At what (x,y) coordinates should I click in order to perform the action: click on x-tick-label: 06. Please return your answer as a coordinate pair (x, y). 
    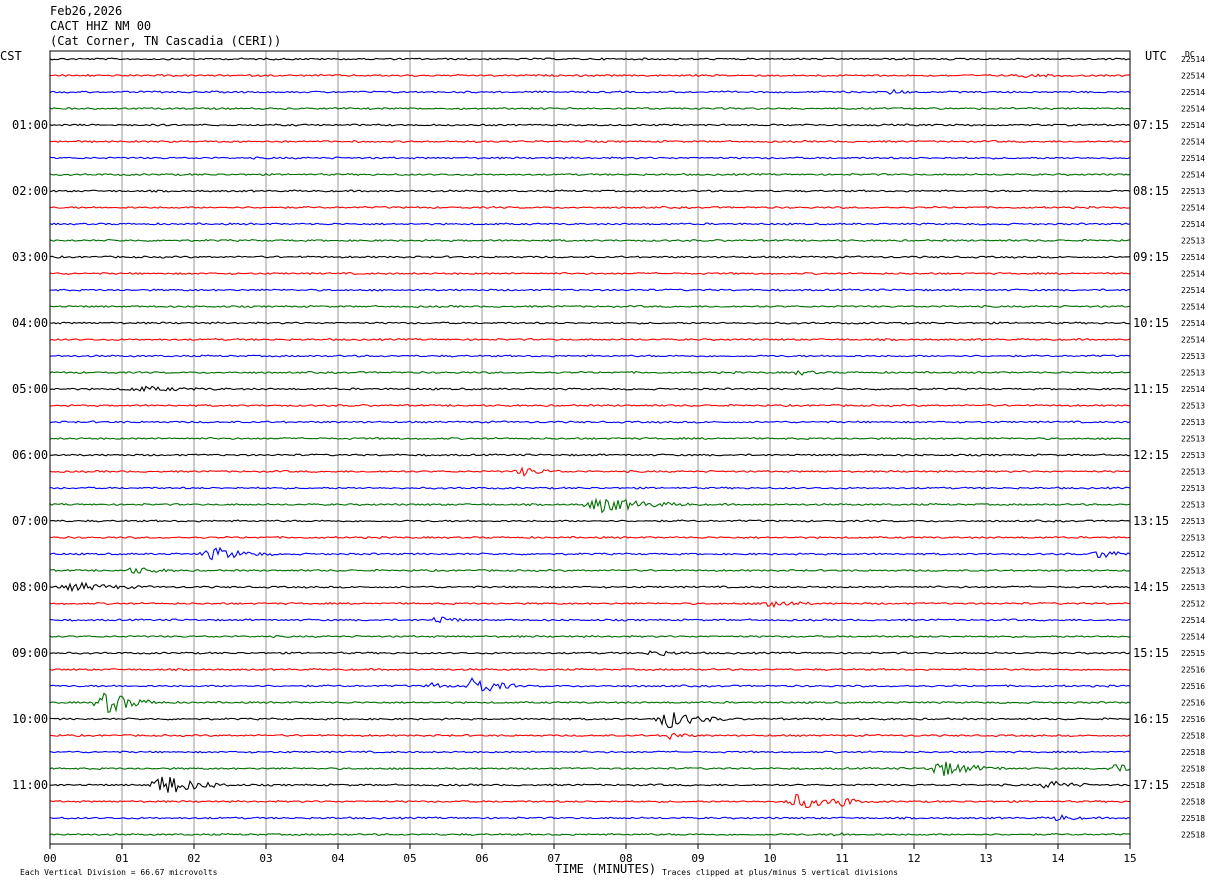
    Looking at the image, I should click on (481, 858).